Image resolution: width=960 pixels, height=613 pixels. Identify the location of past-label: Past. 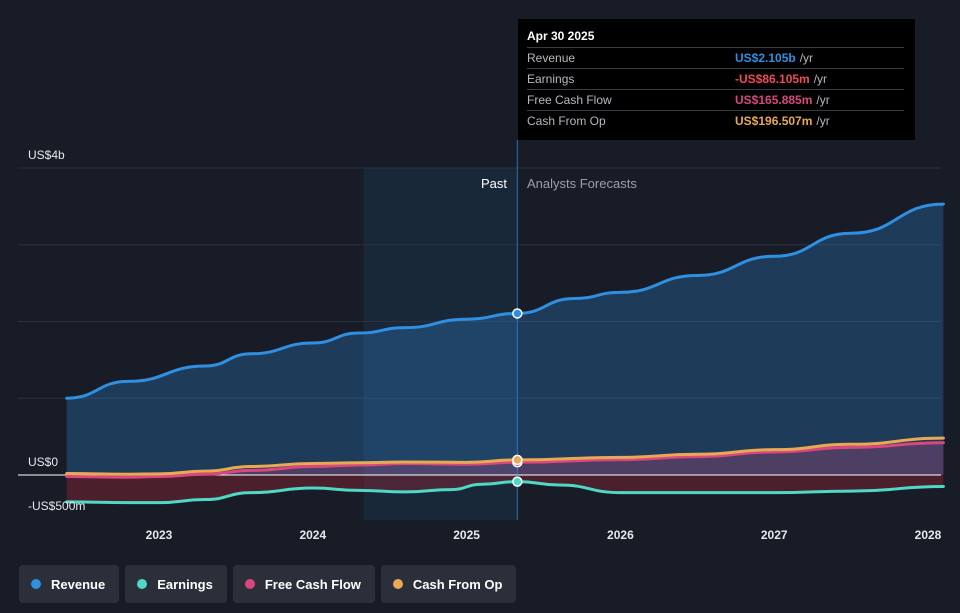
(494, 183).